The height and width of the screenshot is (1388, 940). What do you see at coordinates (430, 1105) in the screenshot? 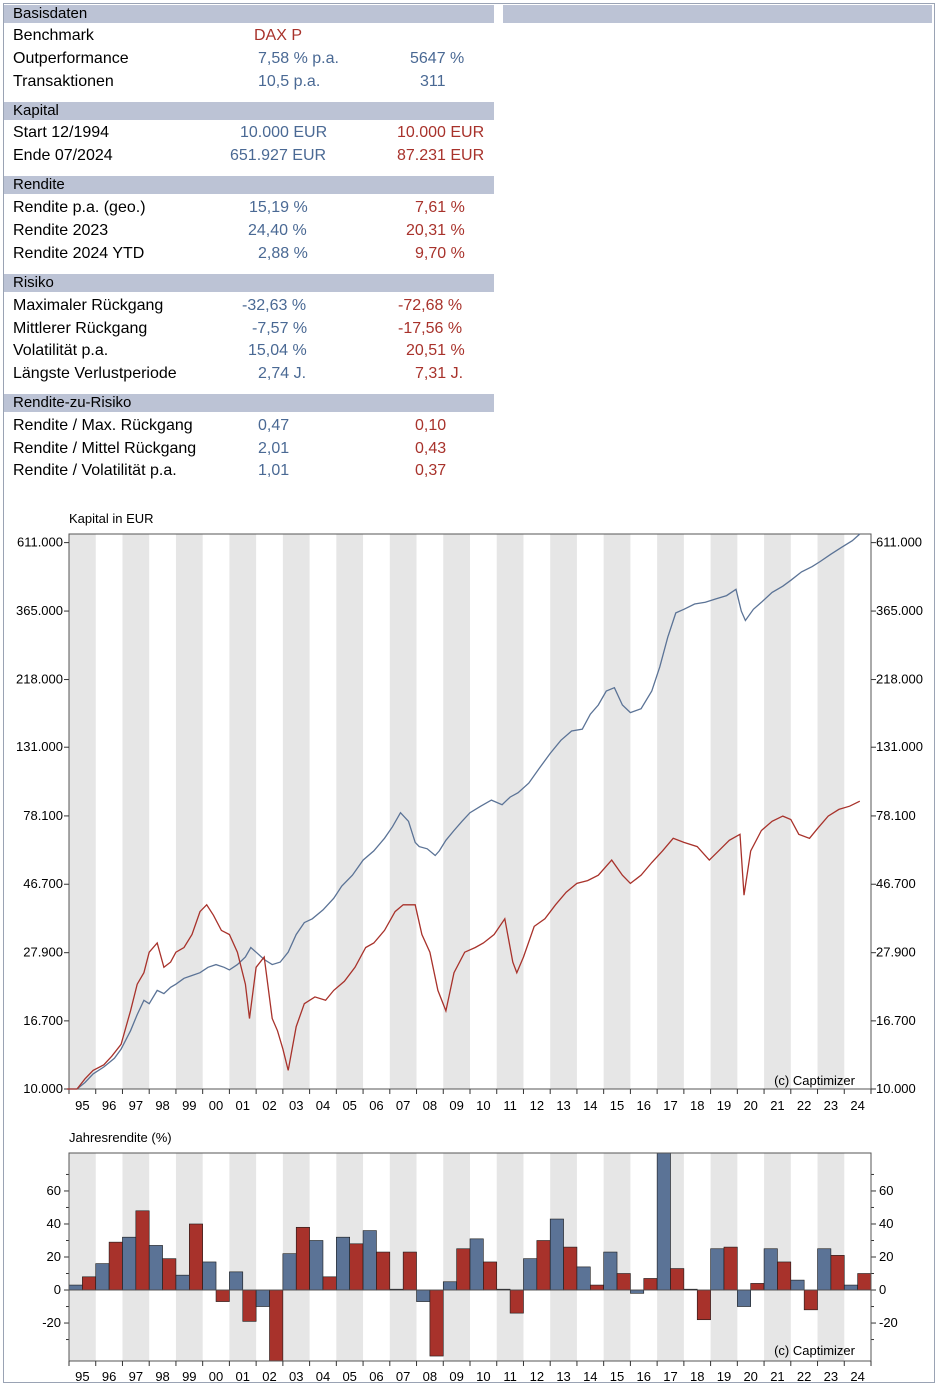
I see `x-tick-label: 08` at bounding box center [430, 1105].